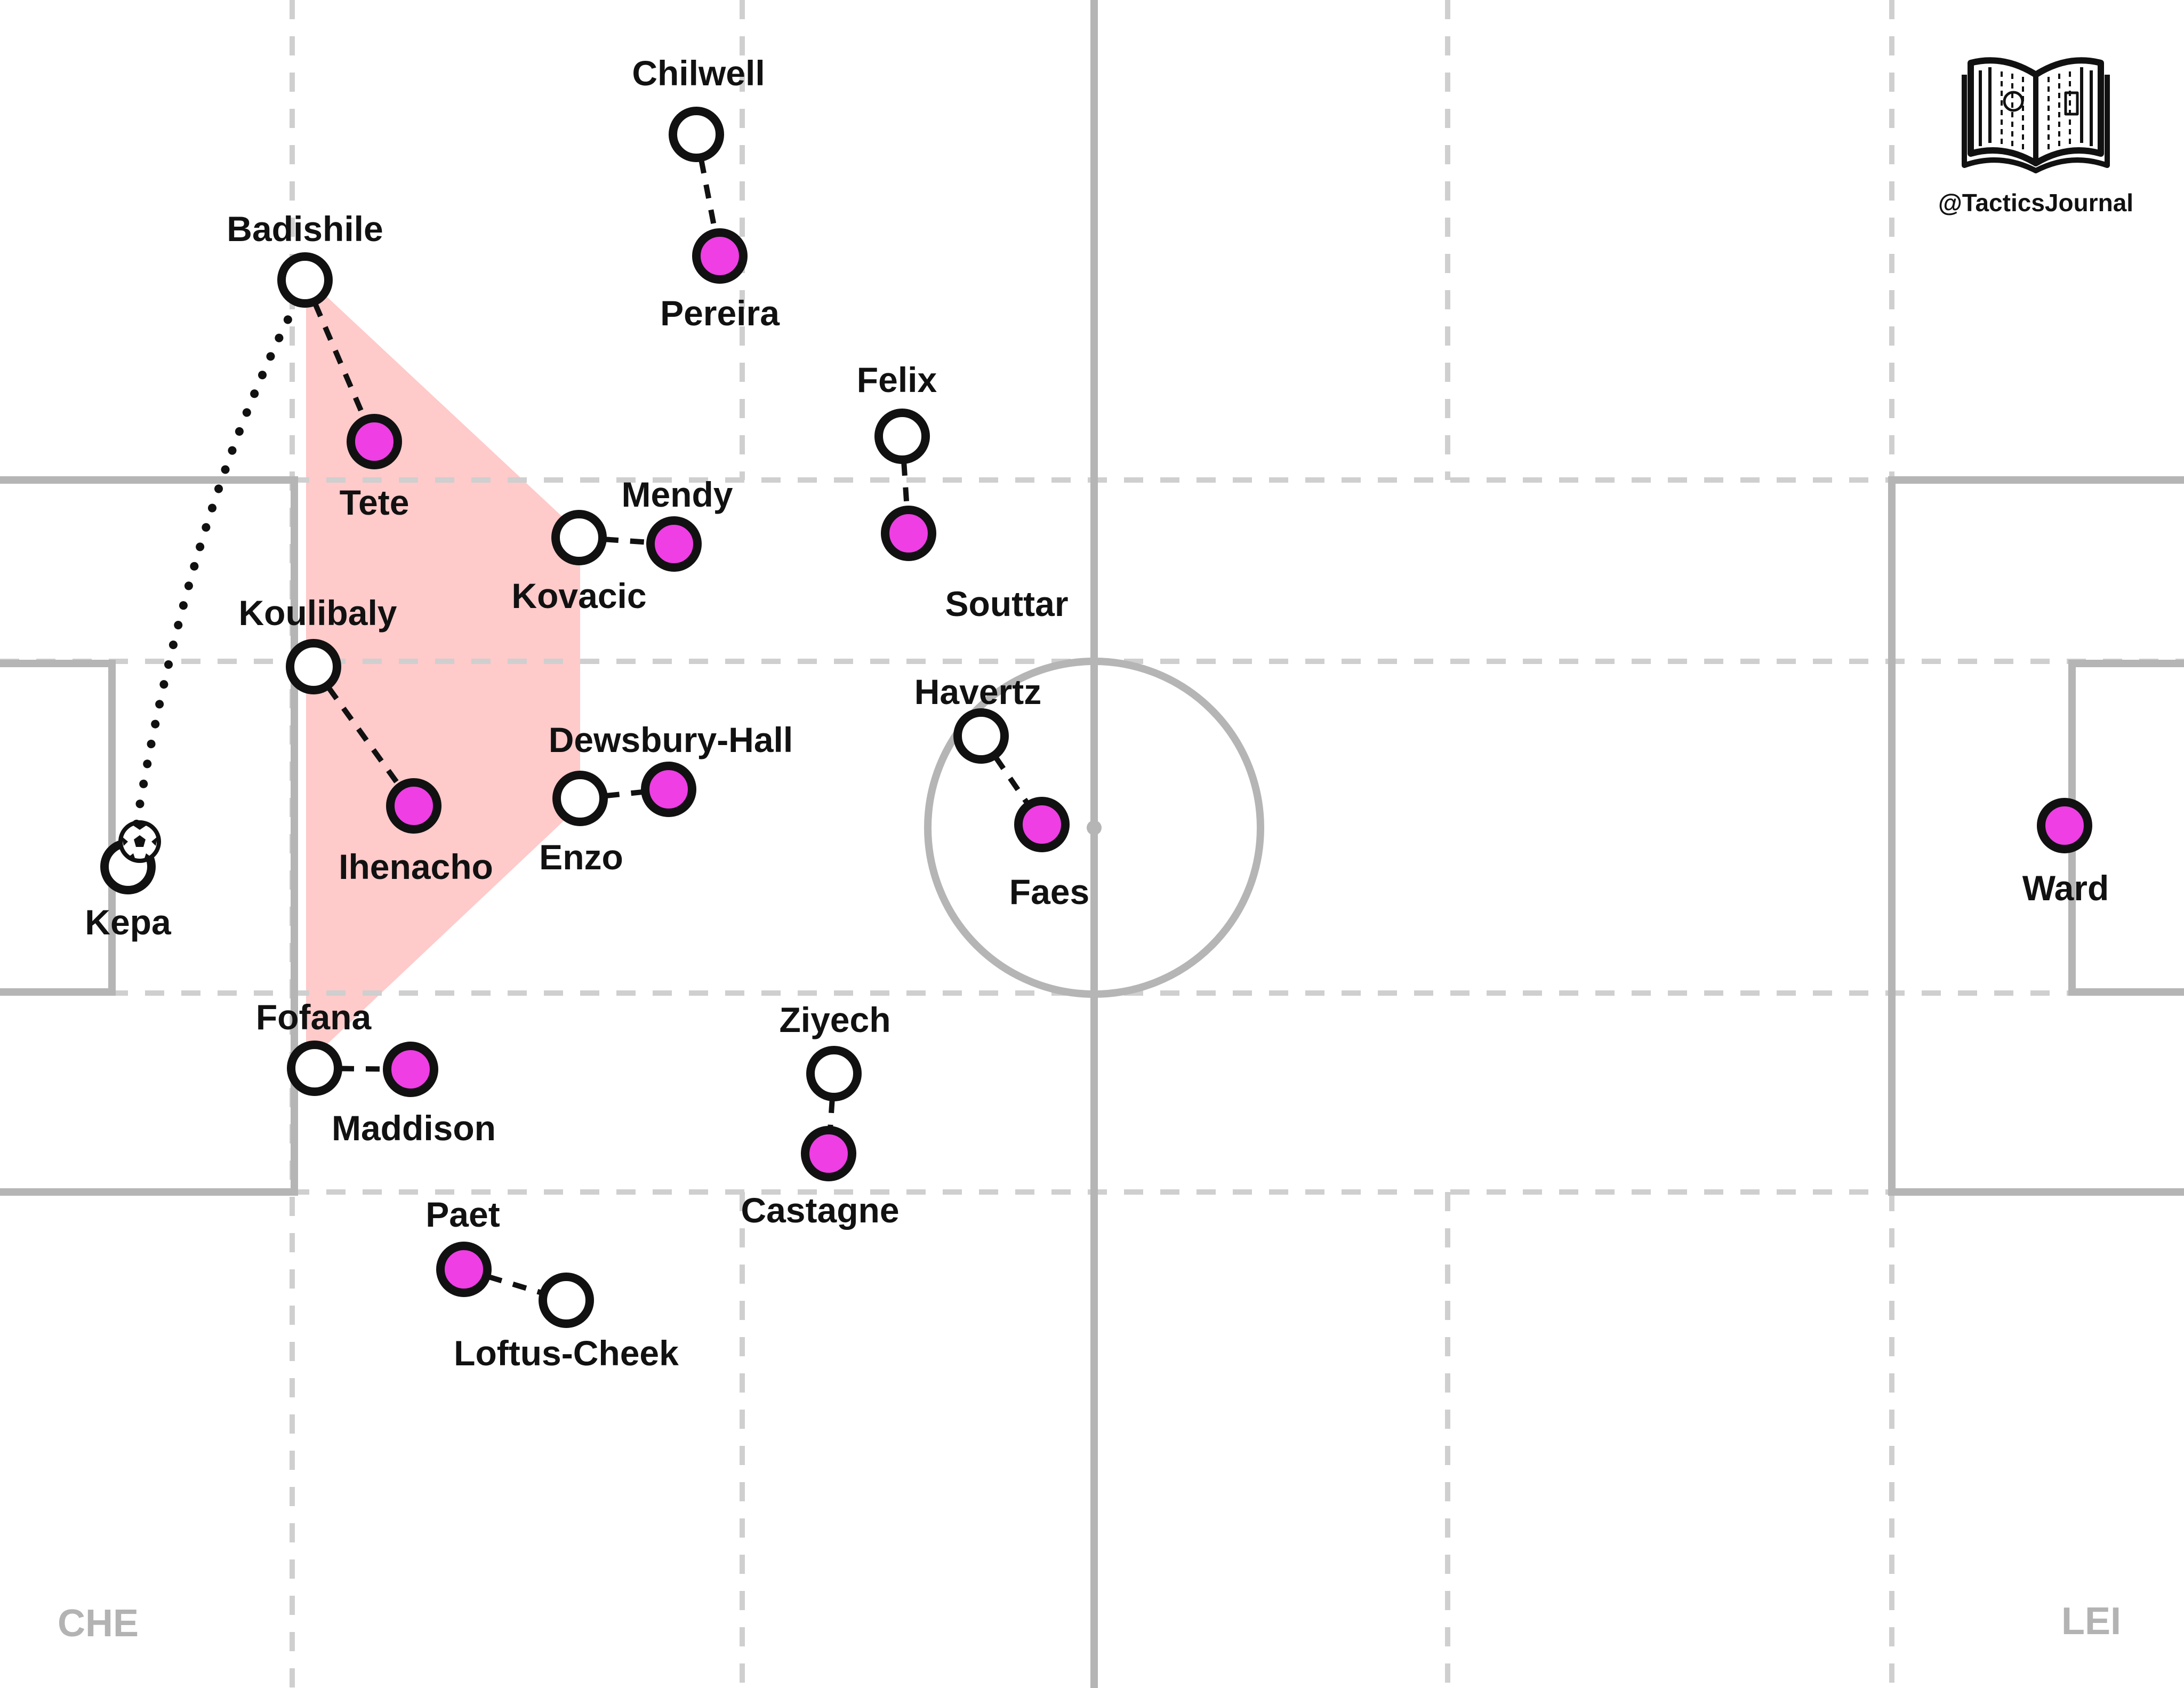 The image size is (2184, 1688). I want to click on player-label-enzo: Enzo, so click(581, 857).